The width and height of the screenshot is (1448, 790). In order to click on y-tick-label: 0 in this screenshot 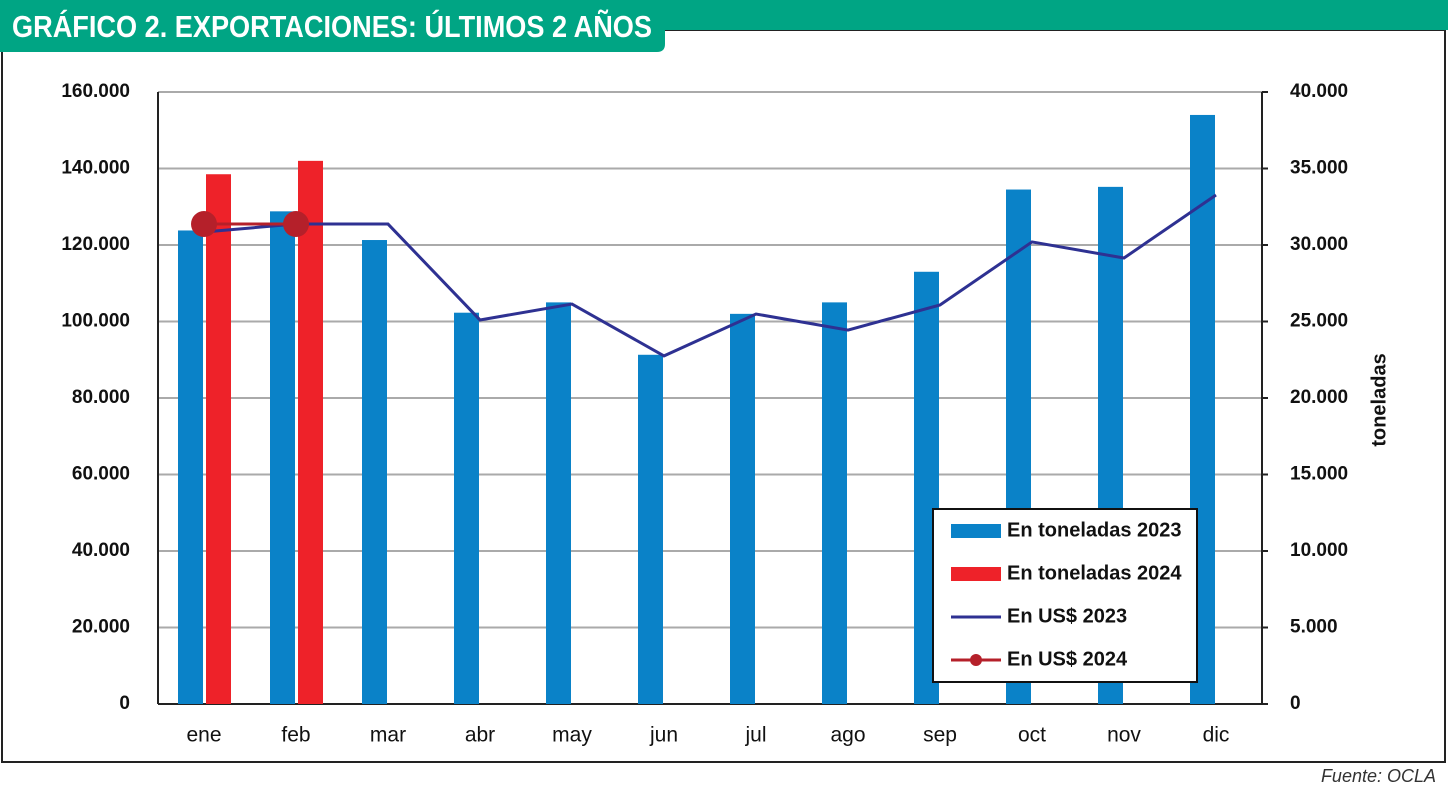, I will do `click(124, 703)`.